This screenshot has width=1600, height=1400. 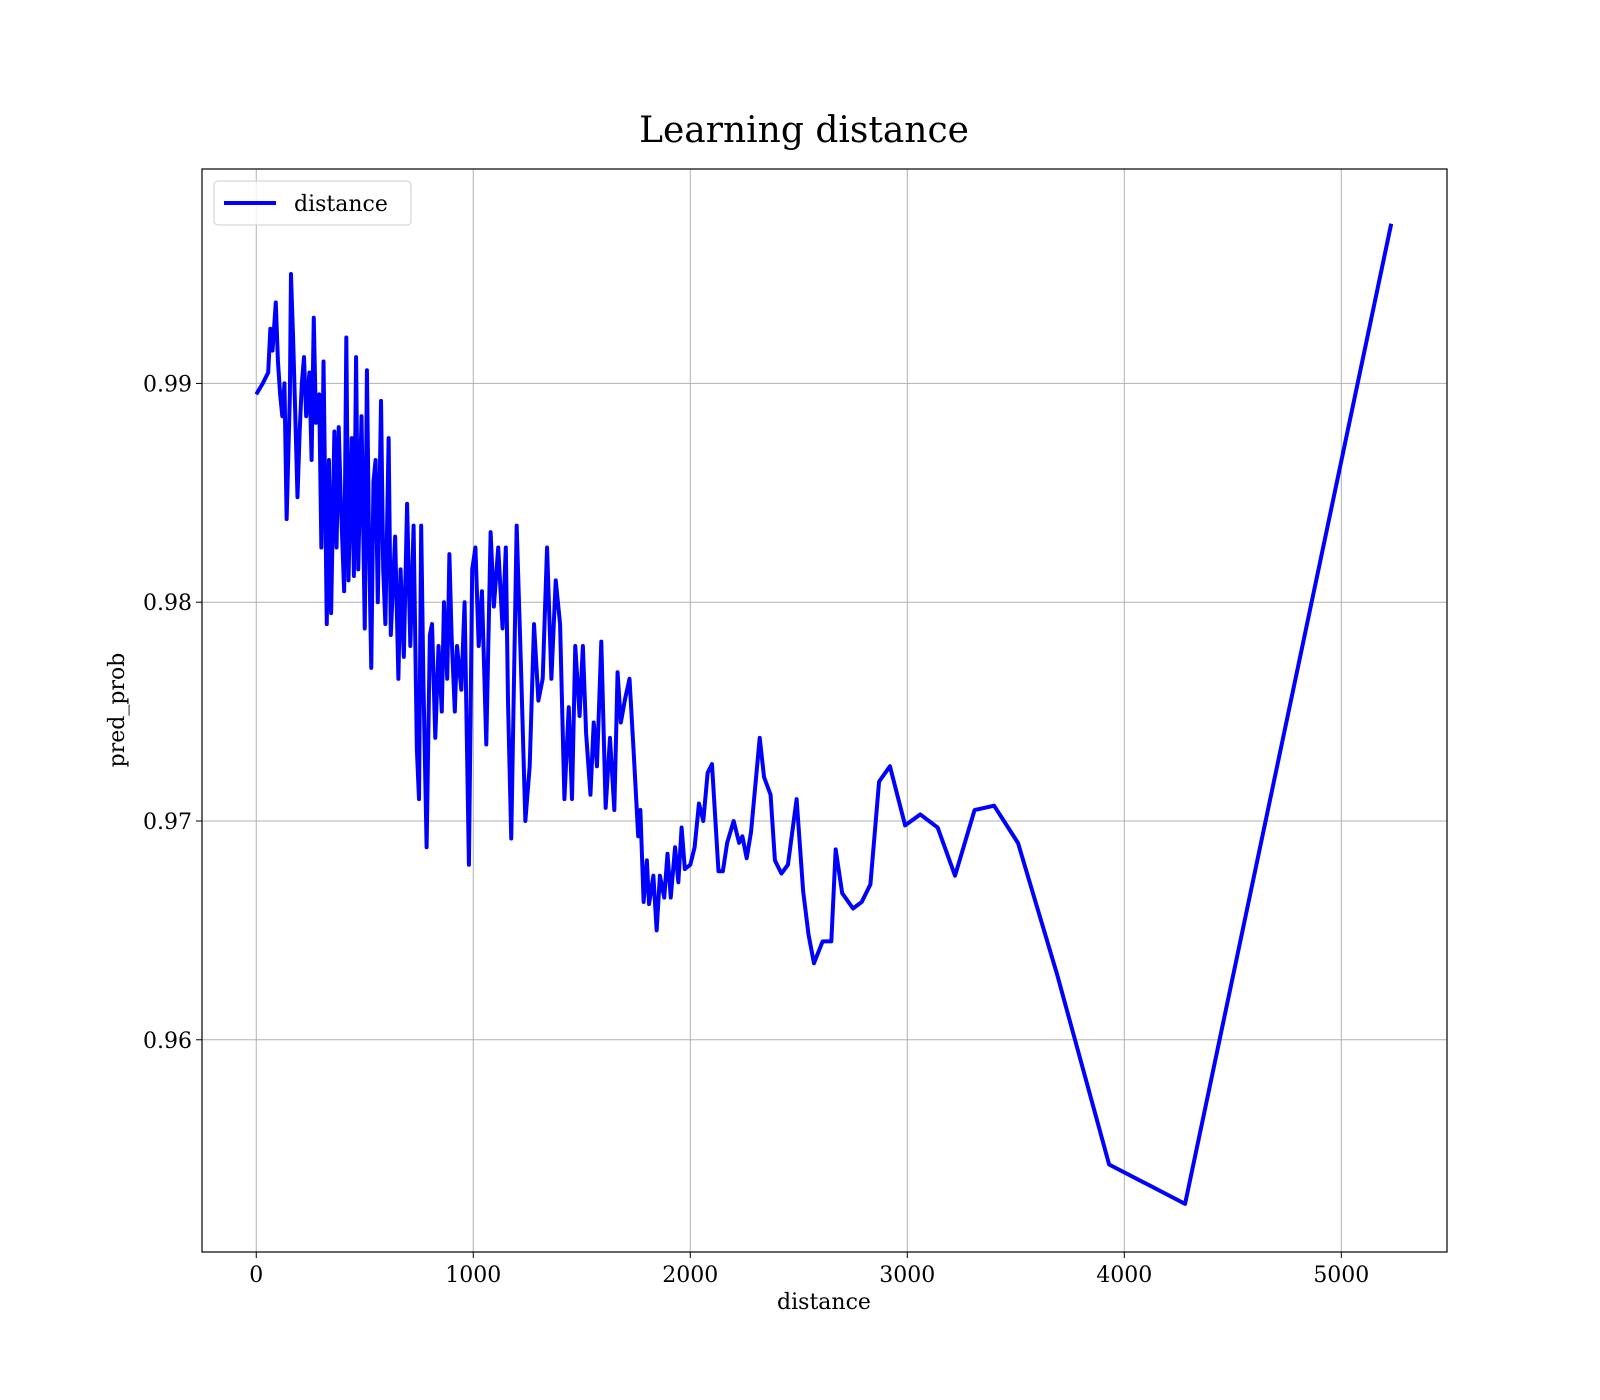 What do you see at coordinates (824, 1302) in the screenshot?
I see `x-axis-label: distance` at bounding box center [824, 1302].